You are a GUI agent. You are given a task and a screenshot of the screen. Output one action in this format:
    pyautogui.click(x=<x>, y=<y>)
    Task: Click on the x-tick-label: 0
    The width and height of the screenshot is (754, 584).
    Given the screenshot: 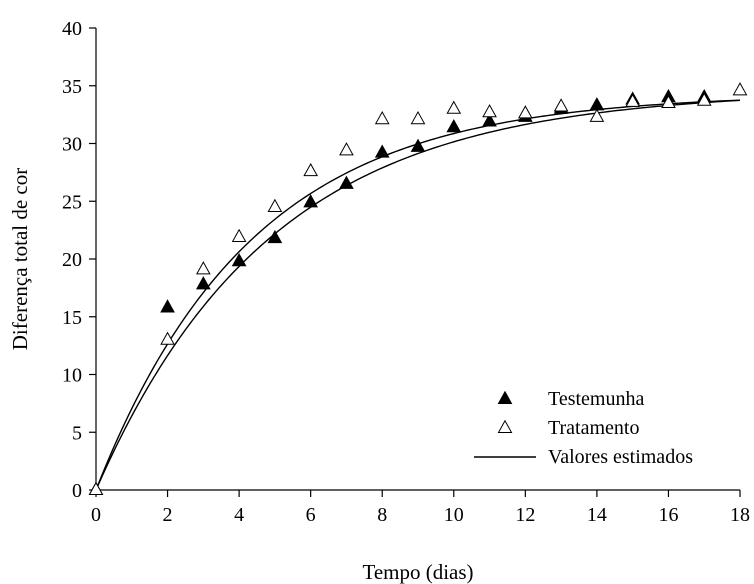 What is the action you would take?
    pyautogui.click(x=96, y=515)
    